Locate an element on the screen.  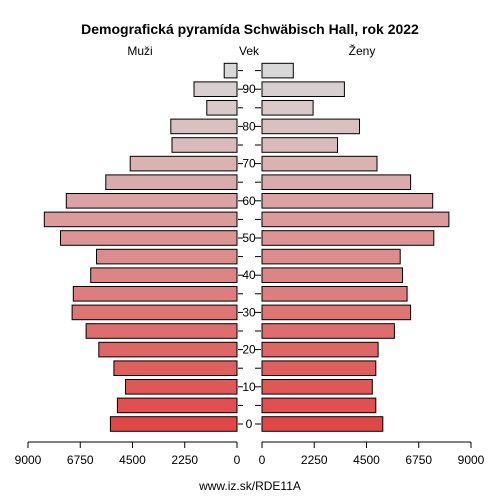
age-tick-label: 40 is located at coordinates (249, 275).